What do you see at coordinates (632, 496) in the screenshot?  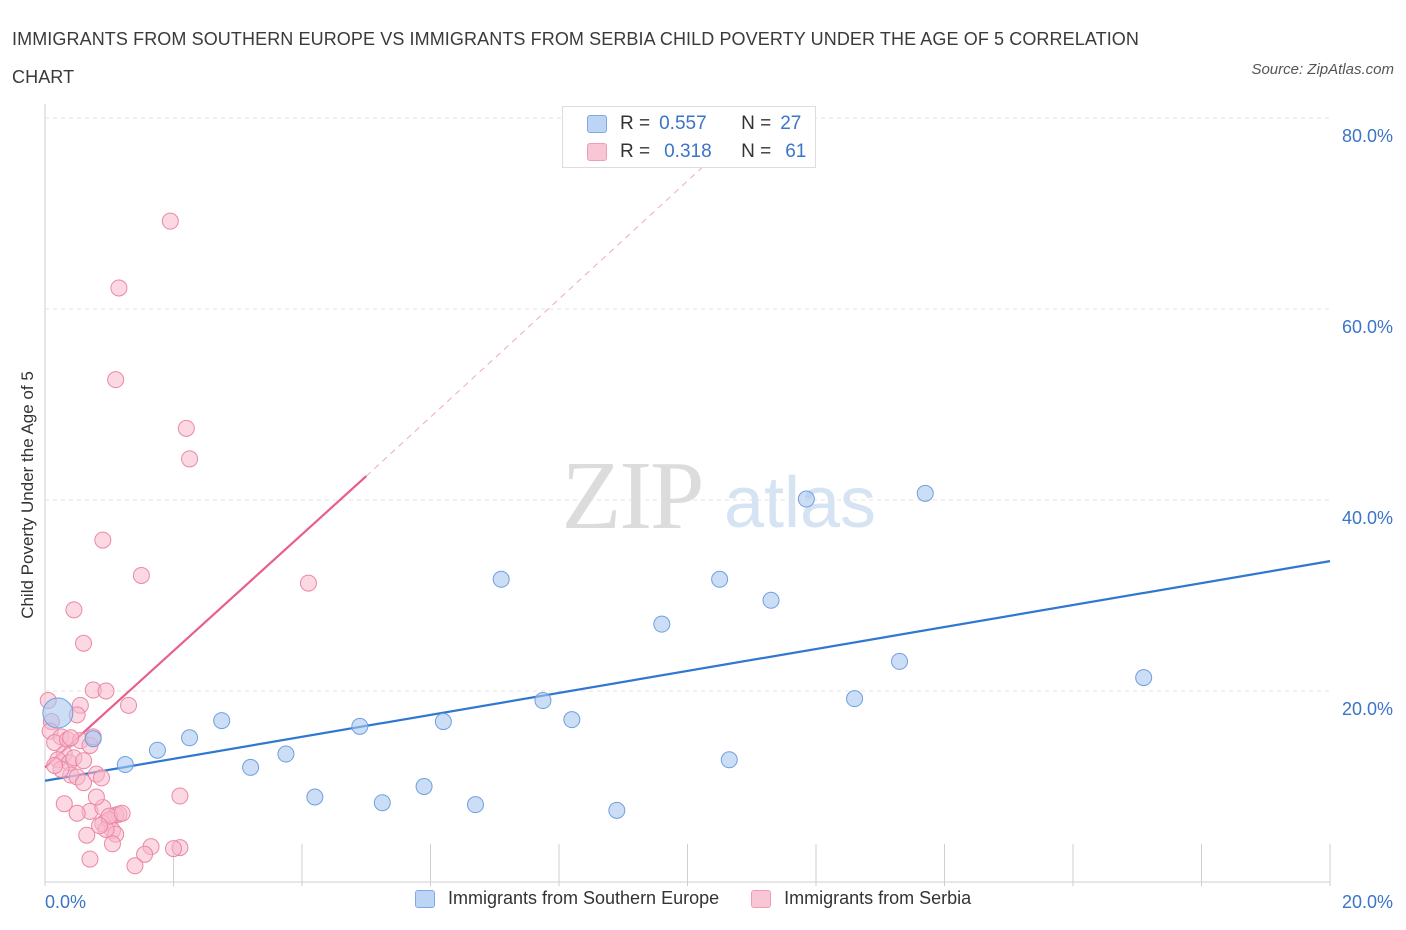 I see `watermark-zip: ZIP` at bounding box center [632, 496].